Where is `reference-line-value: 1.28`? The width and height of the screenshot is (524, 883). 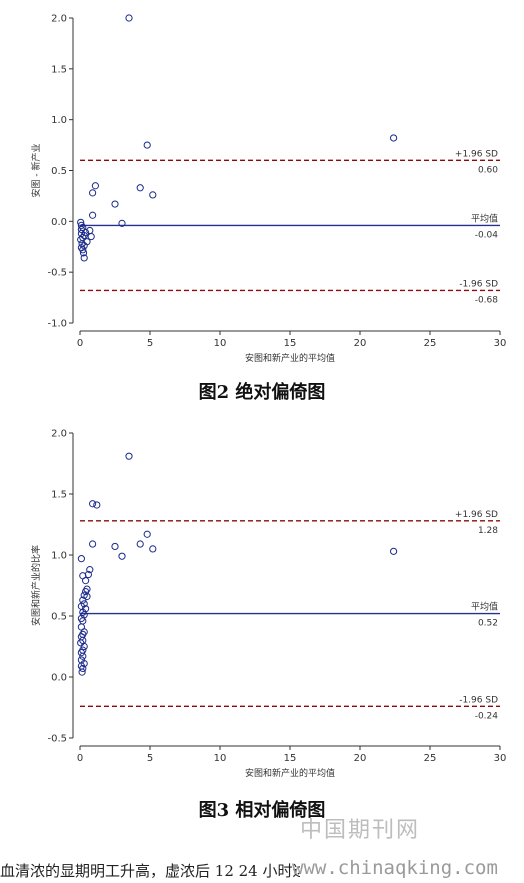 reference-line-value: 1.28 is located at coordinates (488, 531).